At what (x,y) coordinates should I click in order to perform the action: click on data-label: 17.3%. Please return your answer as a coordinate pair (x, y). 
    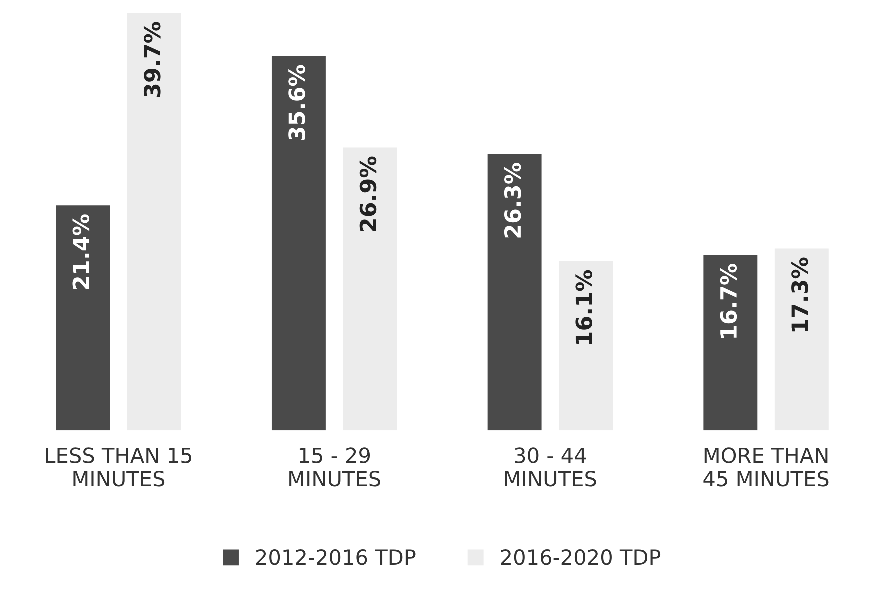
    Looking at the image, I should click on (800, 295).